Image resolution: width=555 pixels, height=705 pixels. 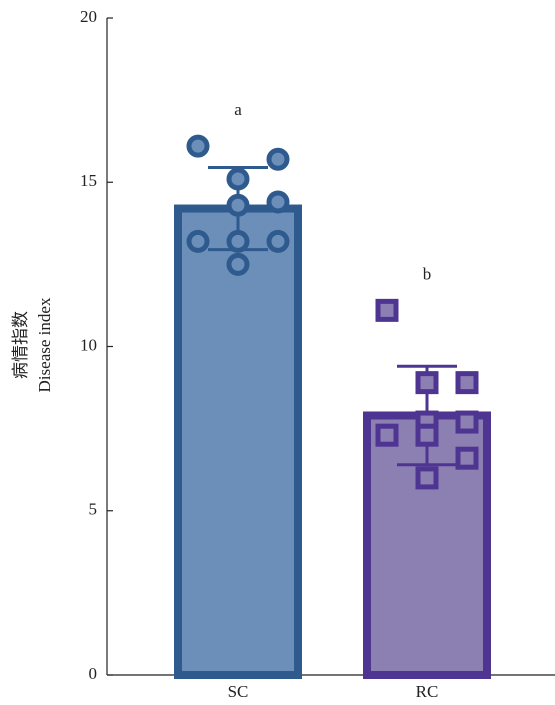 What do you see at coordinates (93, 509) in the screenshot?
I see `y-tick-label: 5` at bounding box center [93, 509].